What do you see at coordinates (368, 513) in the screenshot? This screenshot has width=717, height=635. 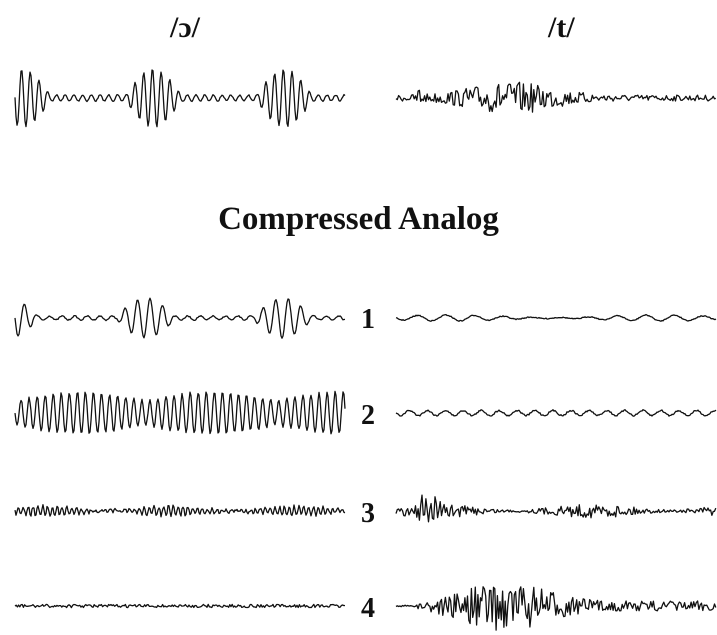 I see `channel-3-label: 3` at bounding box center [368, 513].